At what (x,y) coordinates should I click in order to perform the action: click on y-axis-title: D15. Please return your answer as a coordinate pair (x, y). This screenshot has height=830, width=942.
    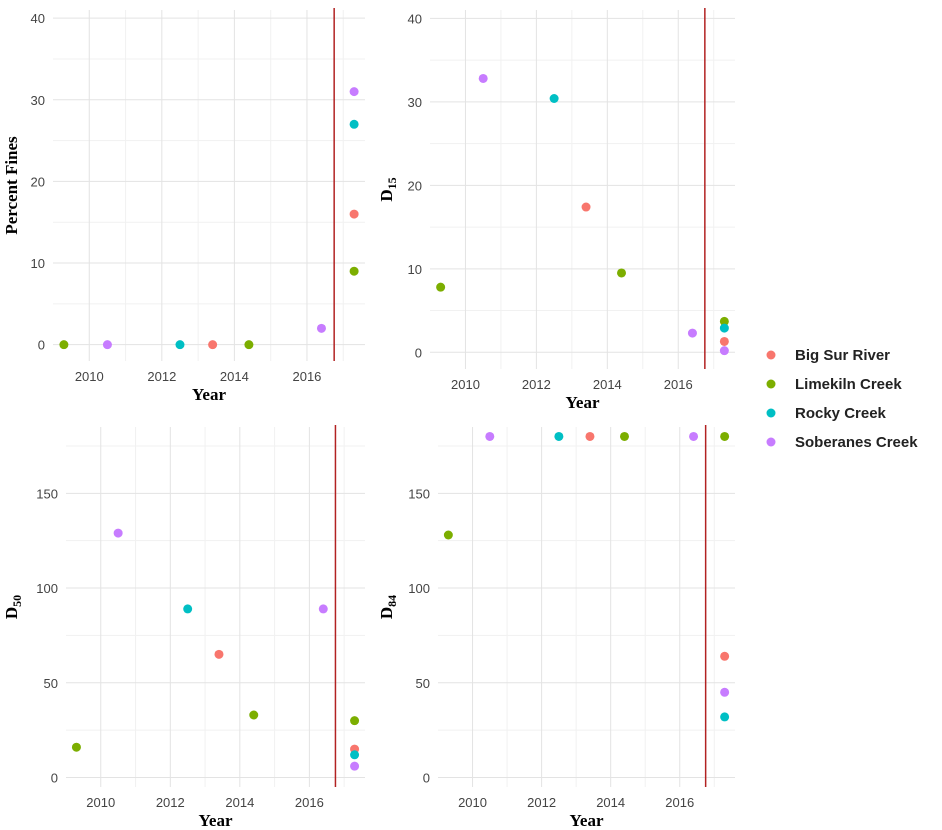
    Looking at the image, I should click on (388, 189).